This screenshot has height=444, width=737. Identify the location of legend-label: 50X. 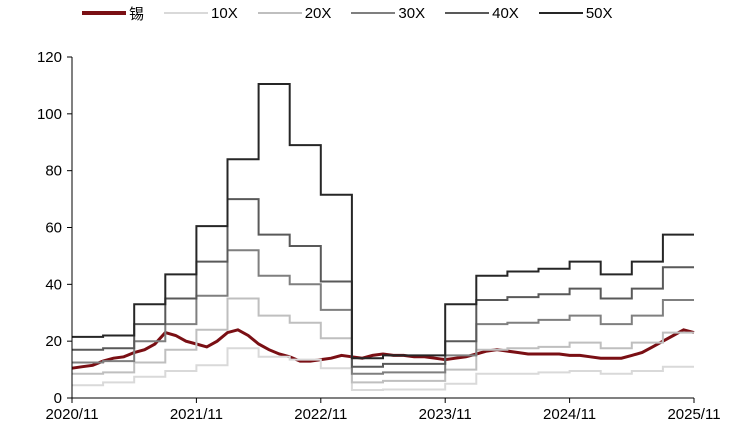
(599, 13).